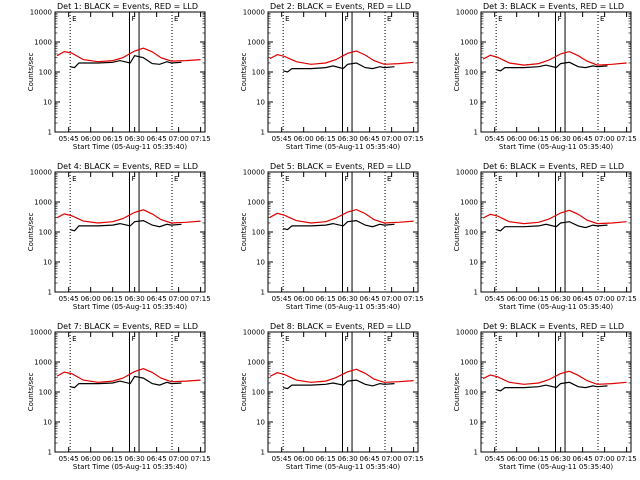 This screenshot has width=640, height=480. I want to click on panel-title: Det 6: BLACK = Events, RED = LLD, so click(553, 166).